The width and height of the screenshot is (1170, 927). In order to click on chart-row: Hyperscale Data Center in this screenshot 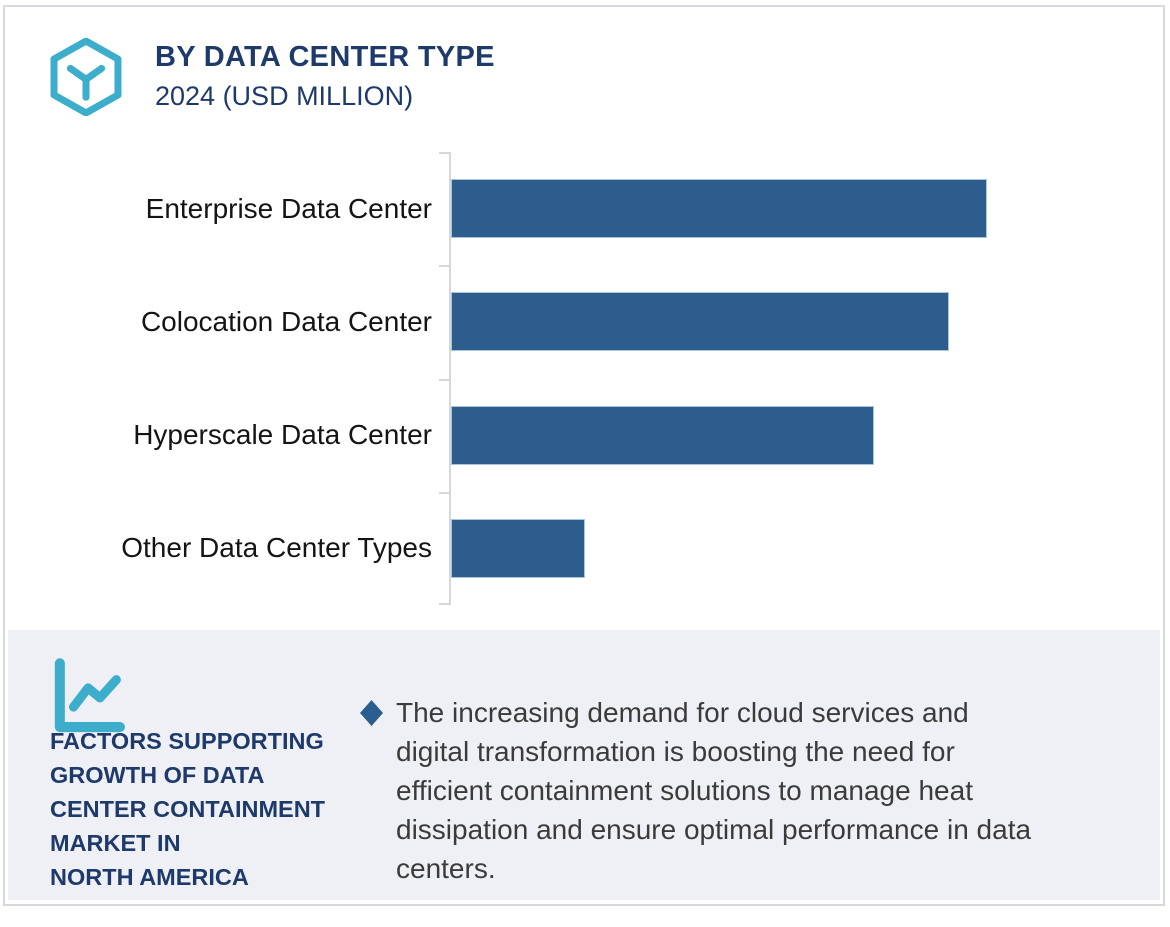, I will do `click(584, 435)`.